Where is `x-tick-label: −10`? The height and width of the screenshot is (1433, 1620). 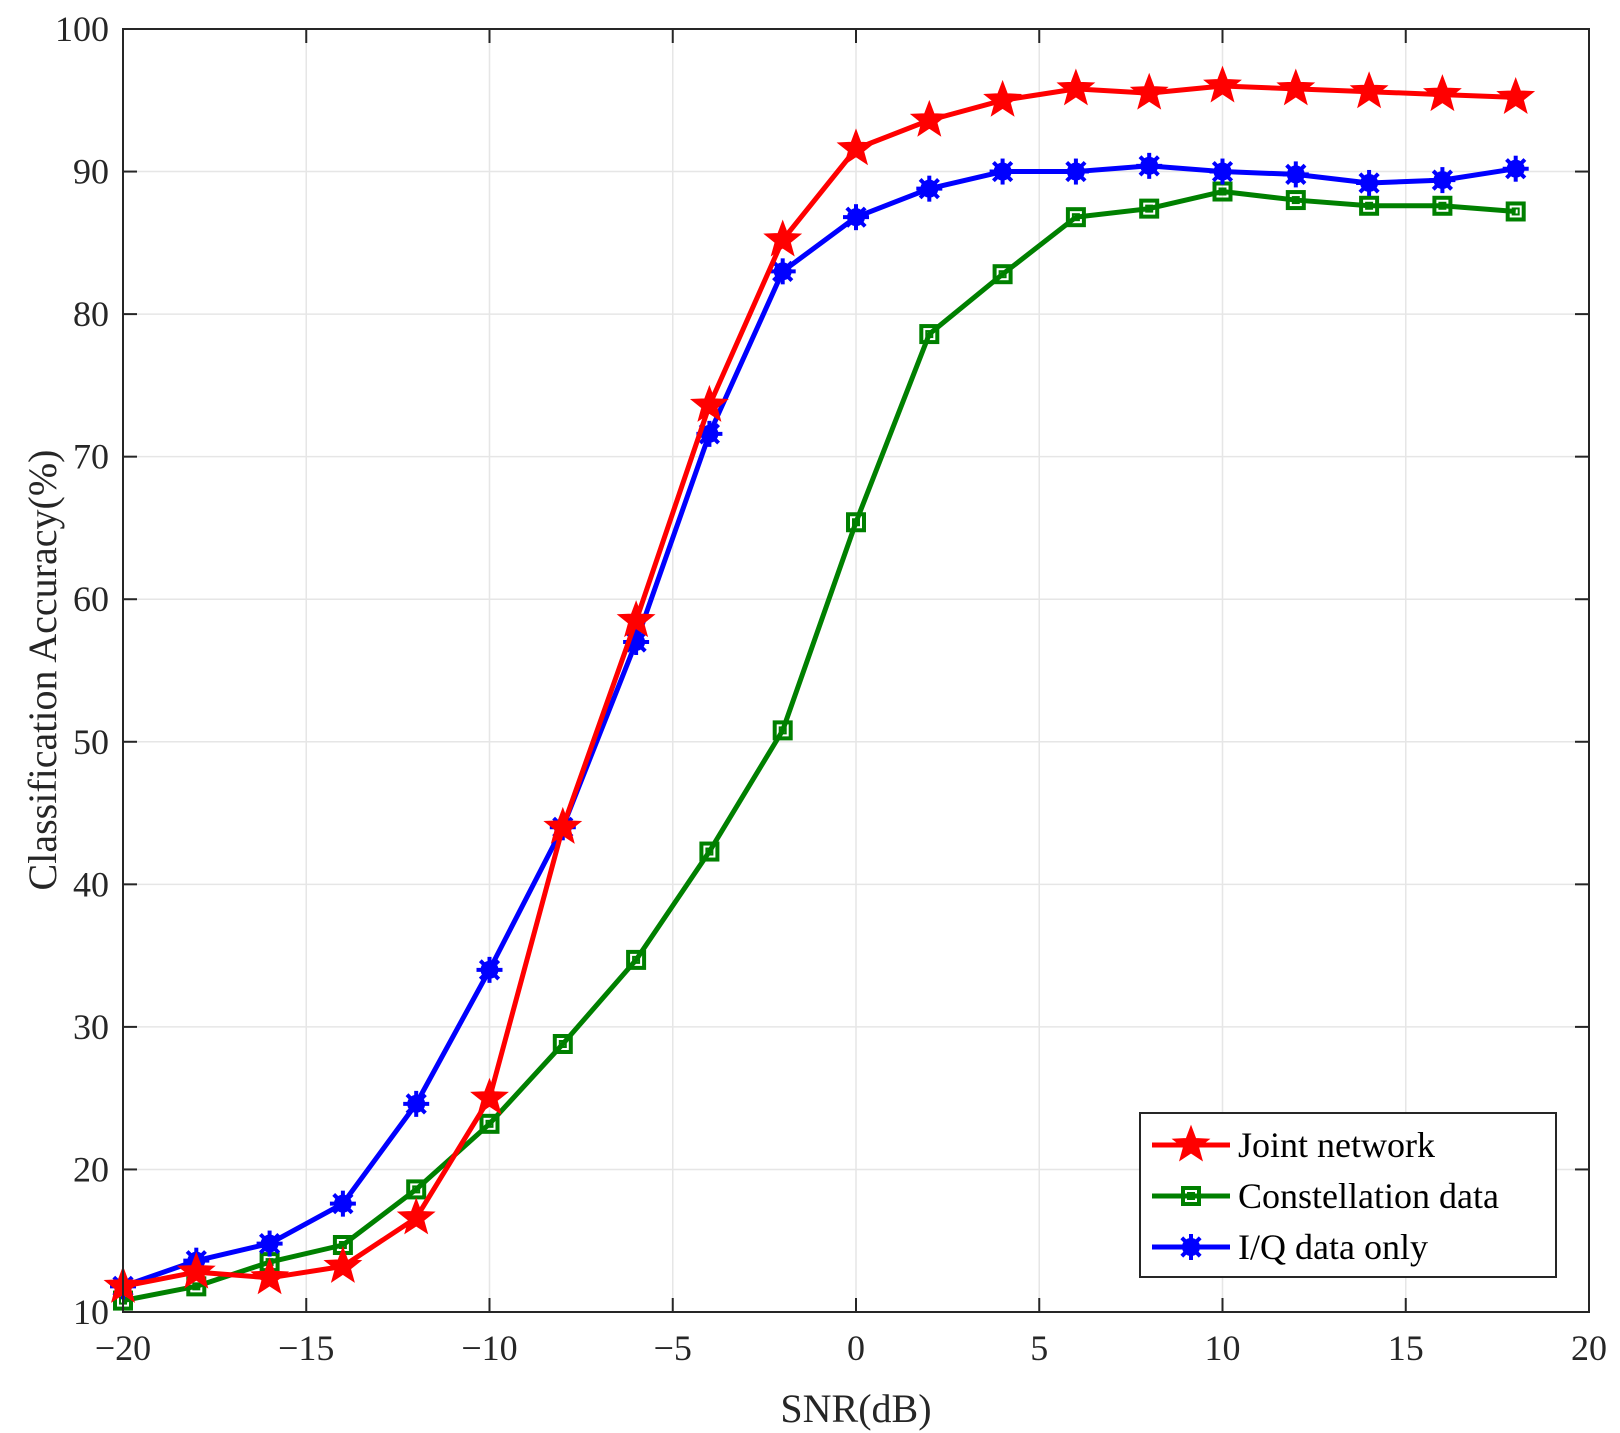
x-tick-label: −10 is located at coordinates (489, 1348).